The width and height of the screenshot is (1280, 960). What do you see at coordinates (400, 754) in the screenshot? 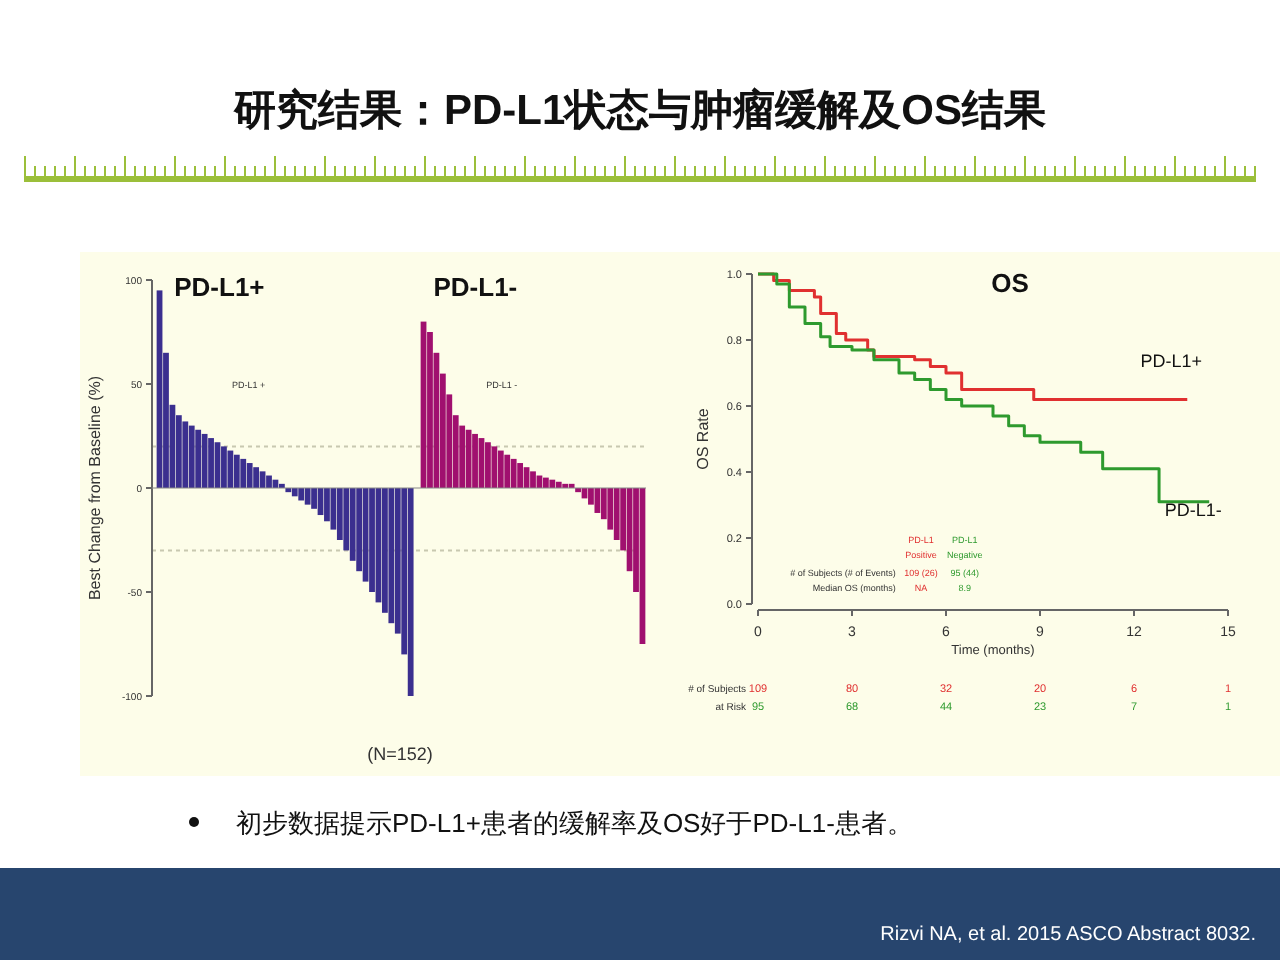
I see `text: (N=152)` at bounding box center [400, 754].